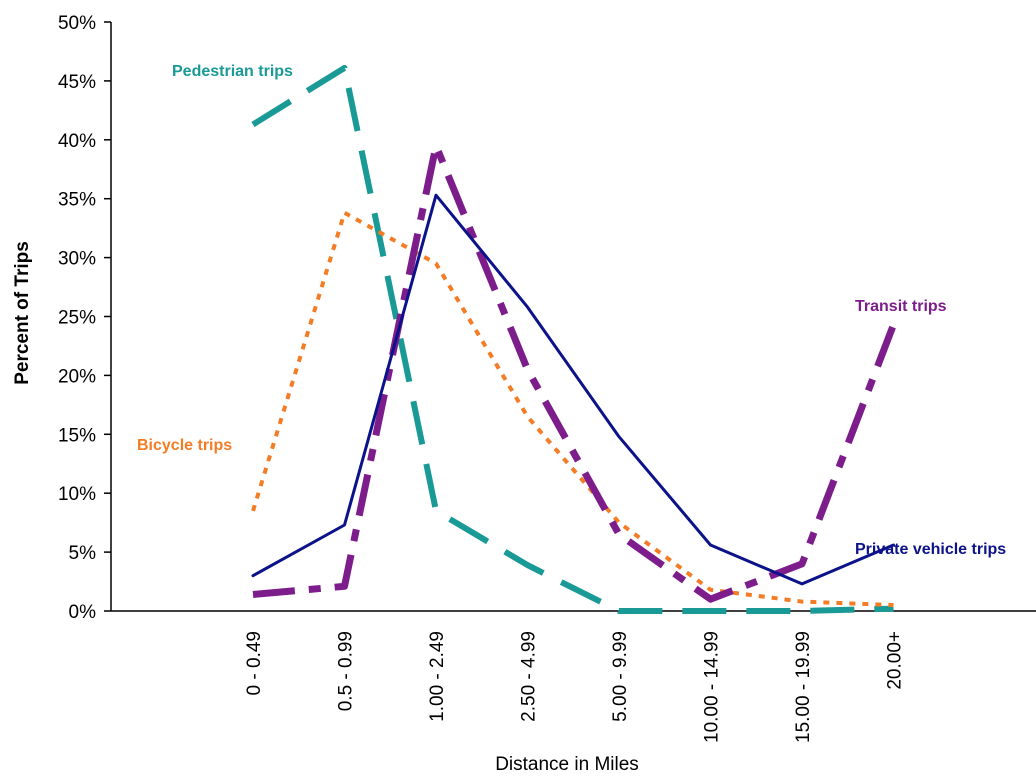  What do you see at coordinates (901, 306) in the screenshot?
I see `series-label: Transit trips` at bounding box center [901, 306].